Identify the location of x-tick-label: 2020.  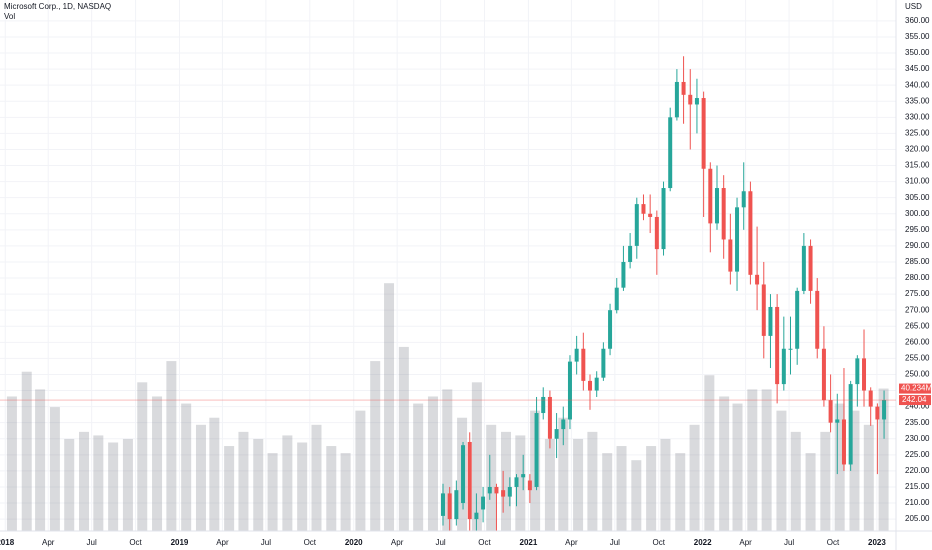
(354, 542).